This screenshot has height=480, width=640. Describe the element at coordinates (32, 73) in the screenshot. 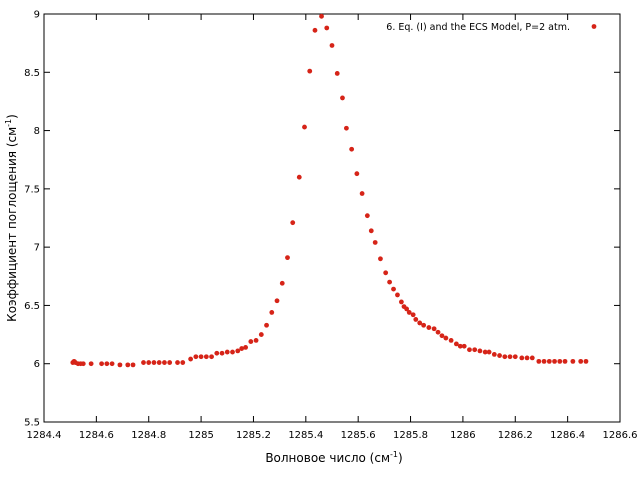

I see `y-tick-label: 8.5` at that location.